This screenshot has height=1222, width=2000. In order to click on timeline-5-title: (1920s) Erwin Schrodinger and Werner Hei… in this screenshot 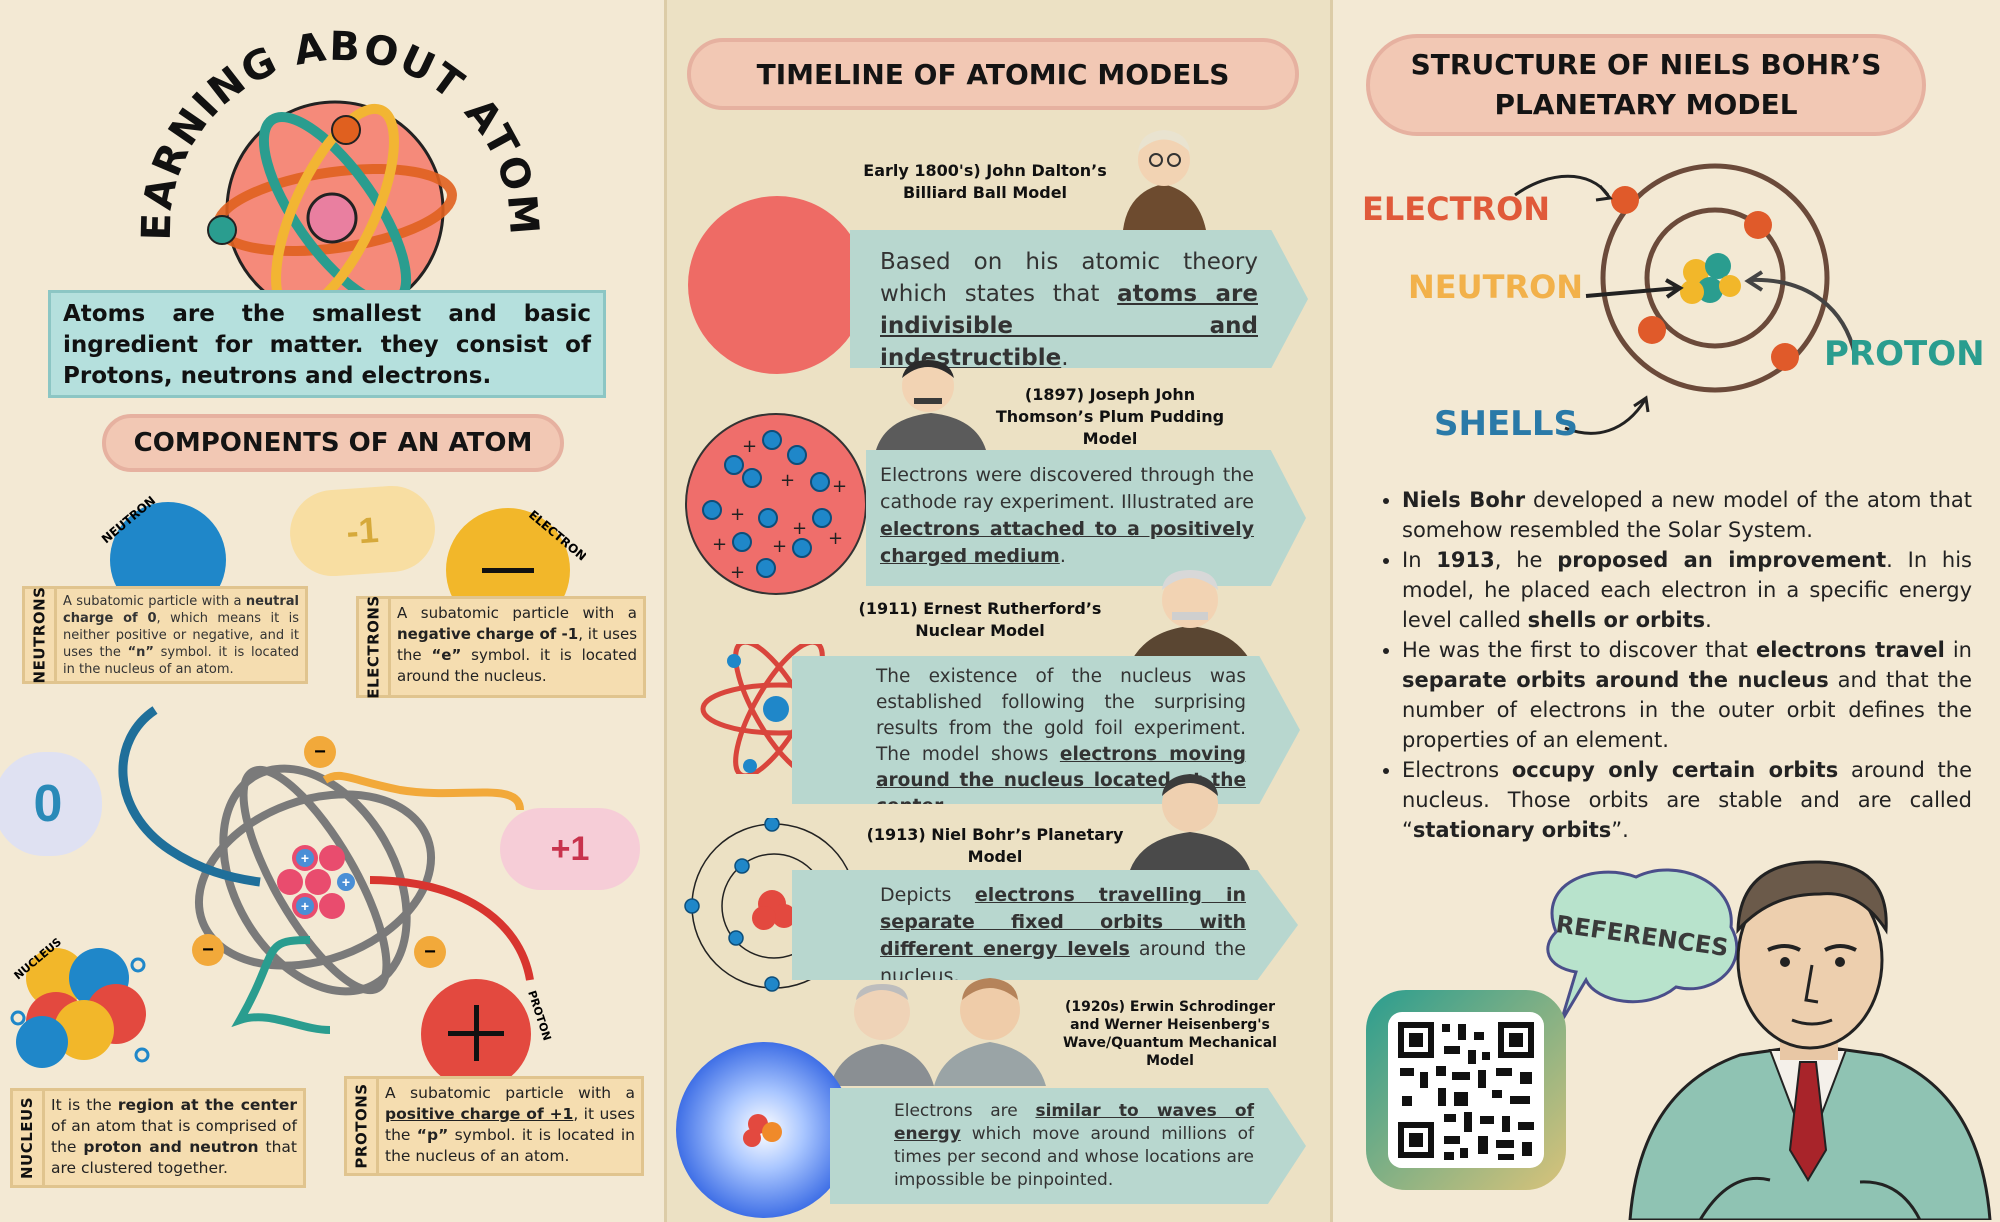, I will do `click(1170, 1034)`.